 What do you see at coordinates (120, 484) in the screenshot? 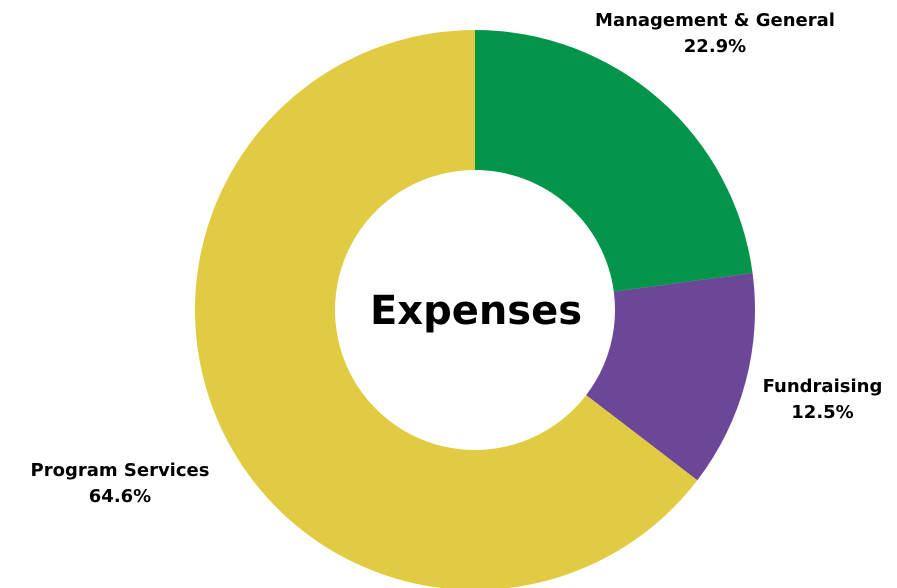
I see `slice-label-program-services: Program Services 64.6%` at bounding box center [120, 484].